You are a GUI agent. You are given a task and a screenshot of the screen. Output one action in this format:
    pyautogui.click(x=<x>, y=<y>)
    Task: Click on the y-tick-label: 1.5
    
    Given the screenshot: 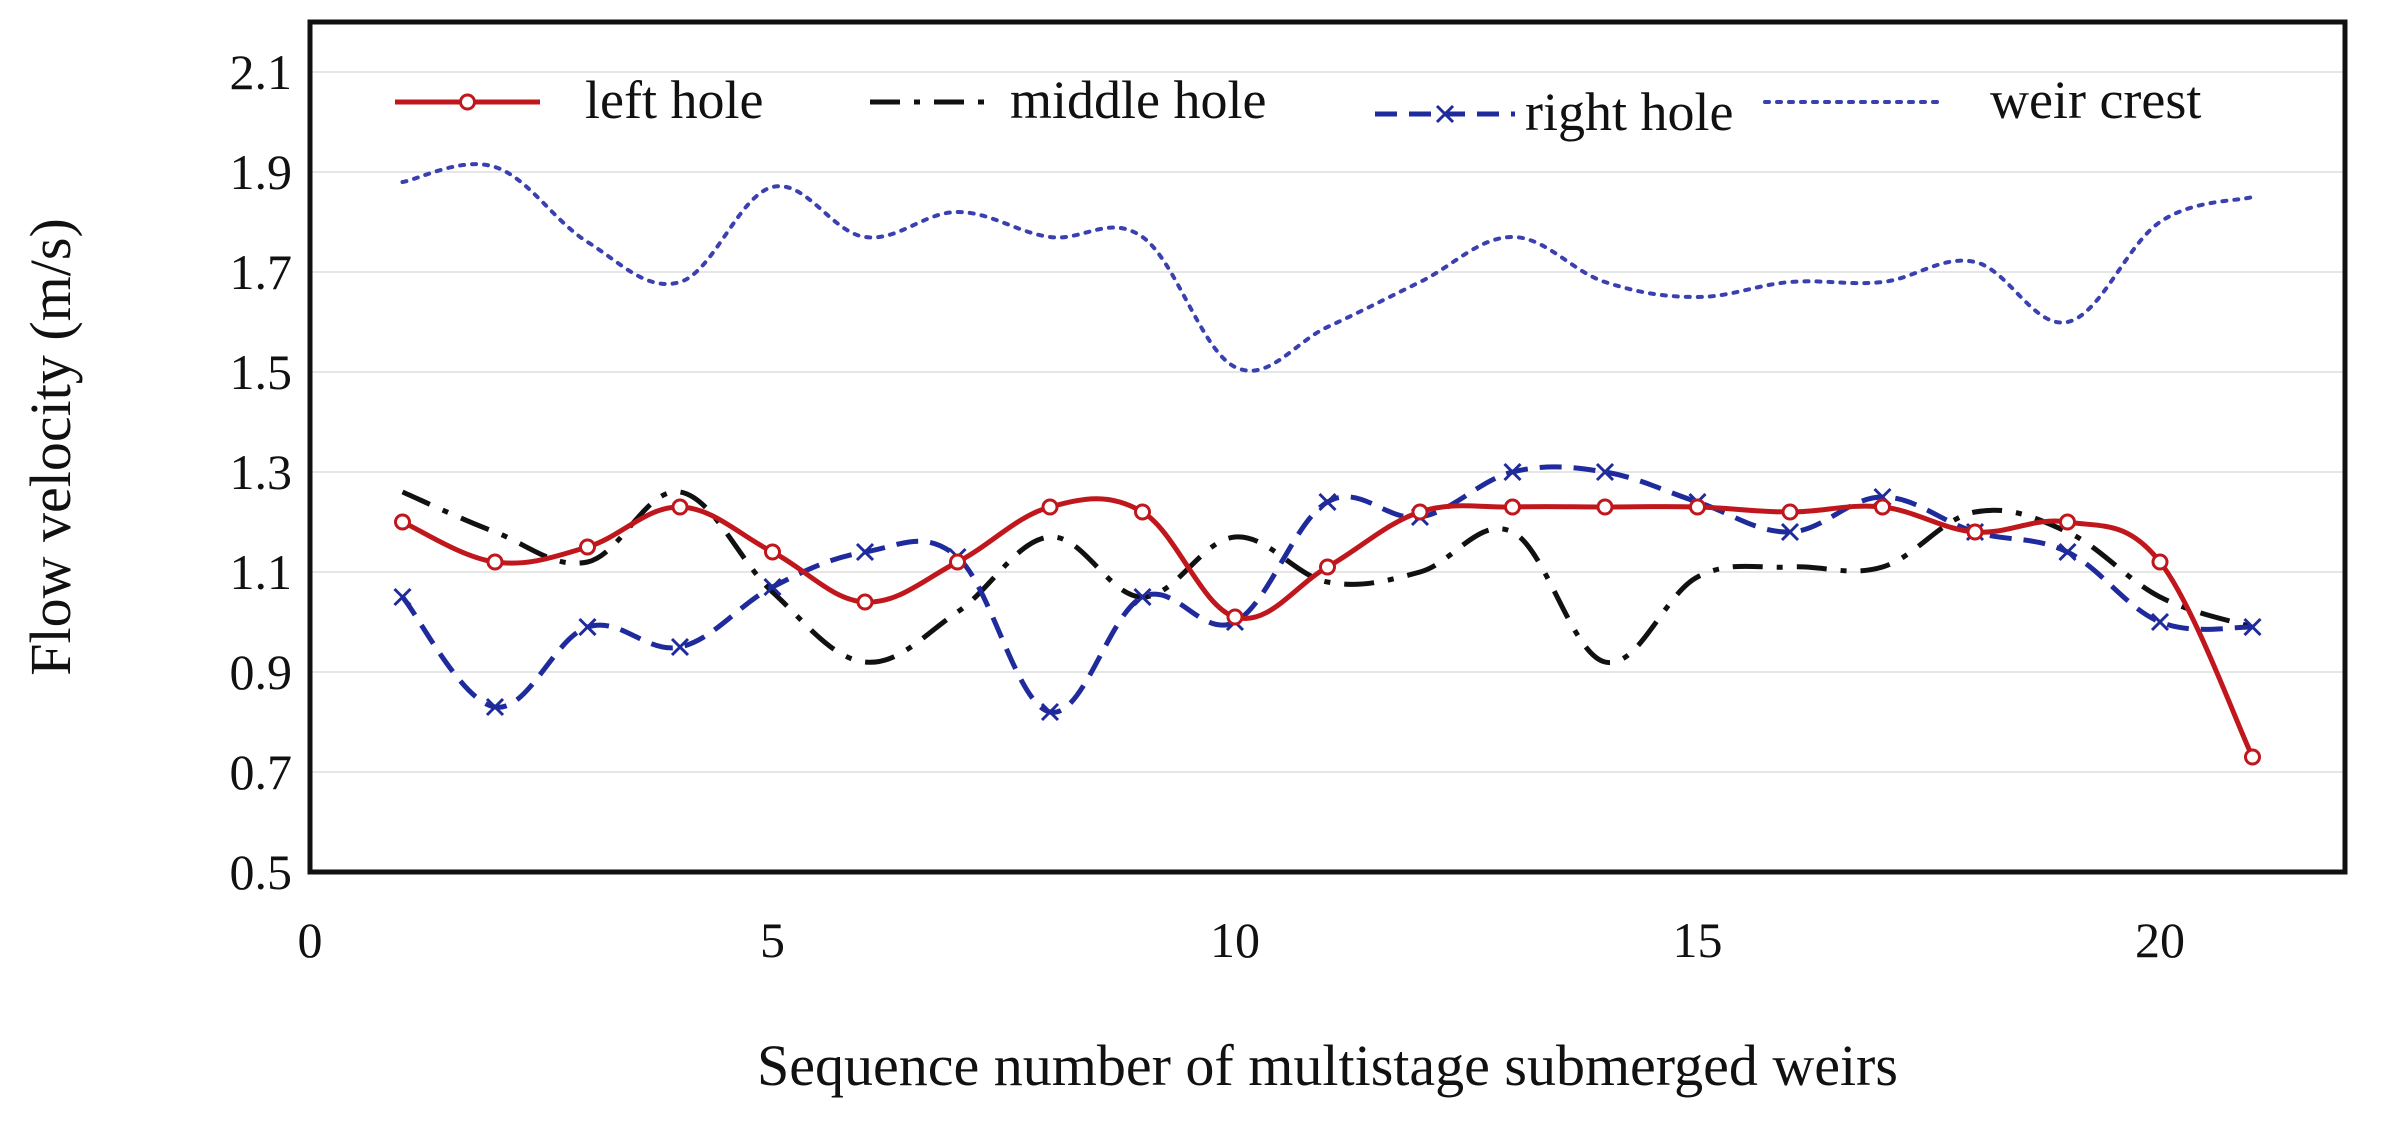 What is the action you would take?
    pyautogui.click(x=261, y=372)
    